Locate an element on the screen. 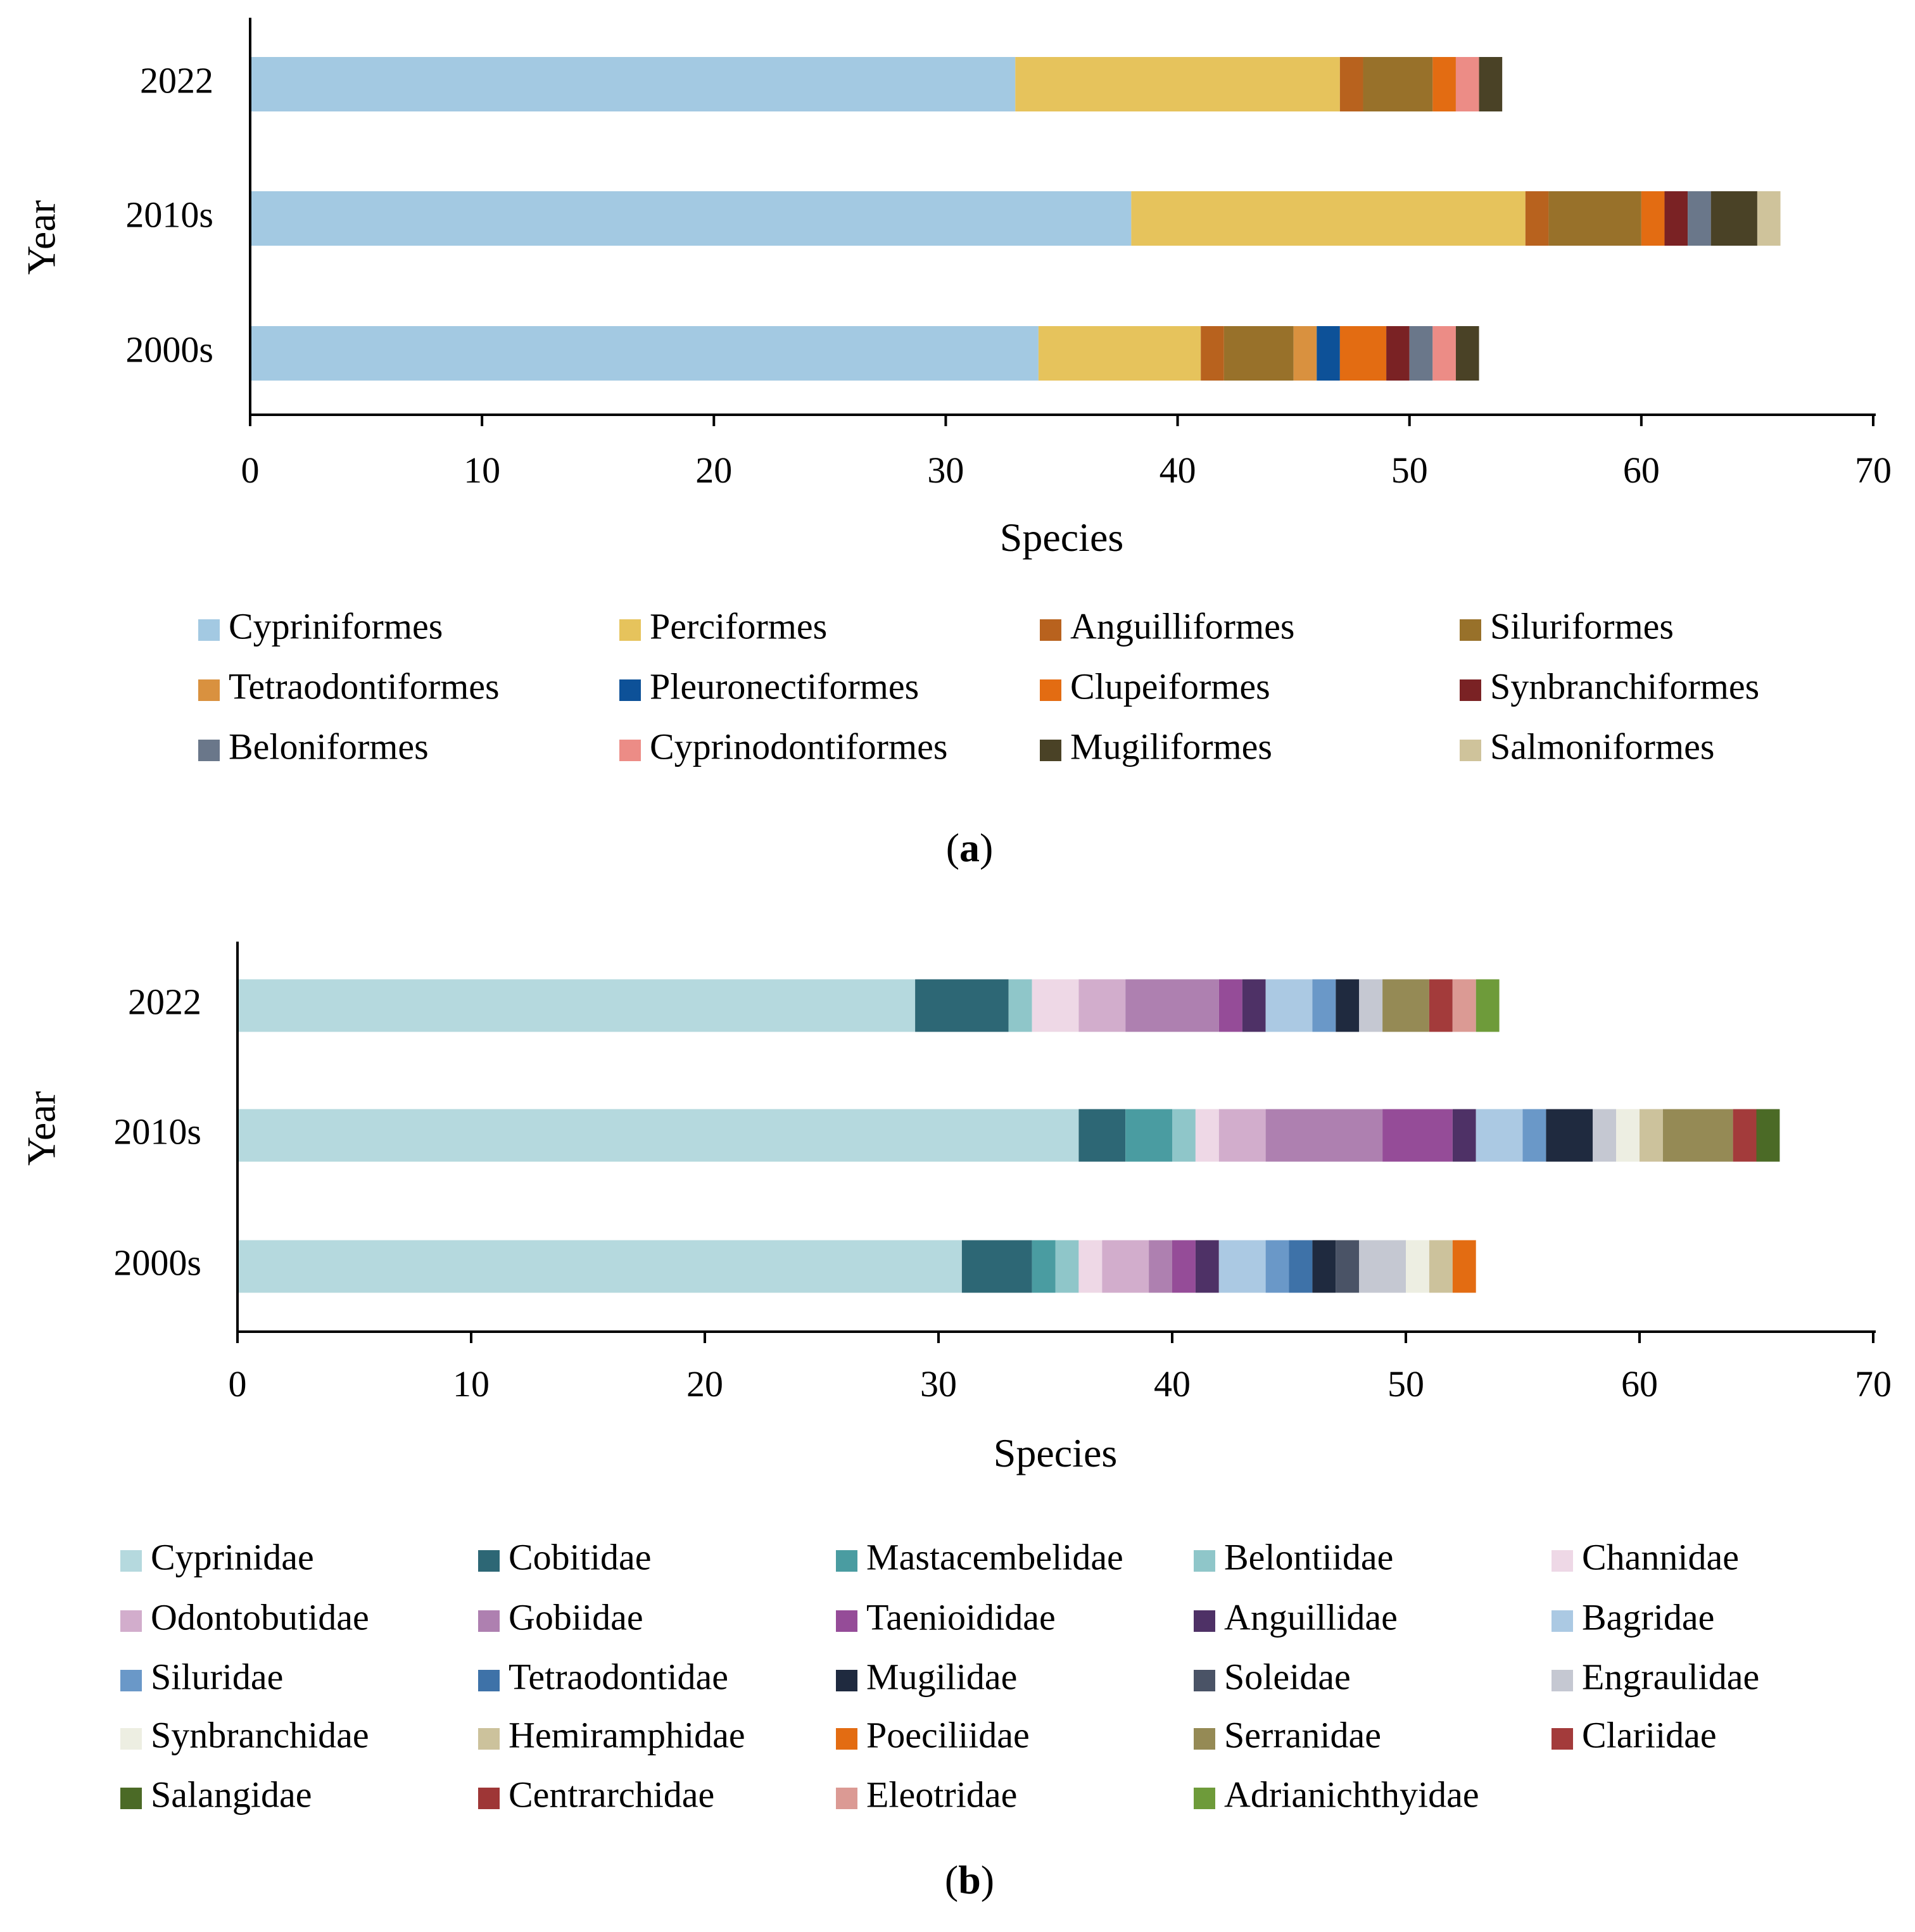  x-tick-label: 0 is located at coordinates (250, 470).